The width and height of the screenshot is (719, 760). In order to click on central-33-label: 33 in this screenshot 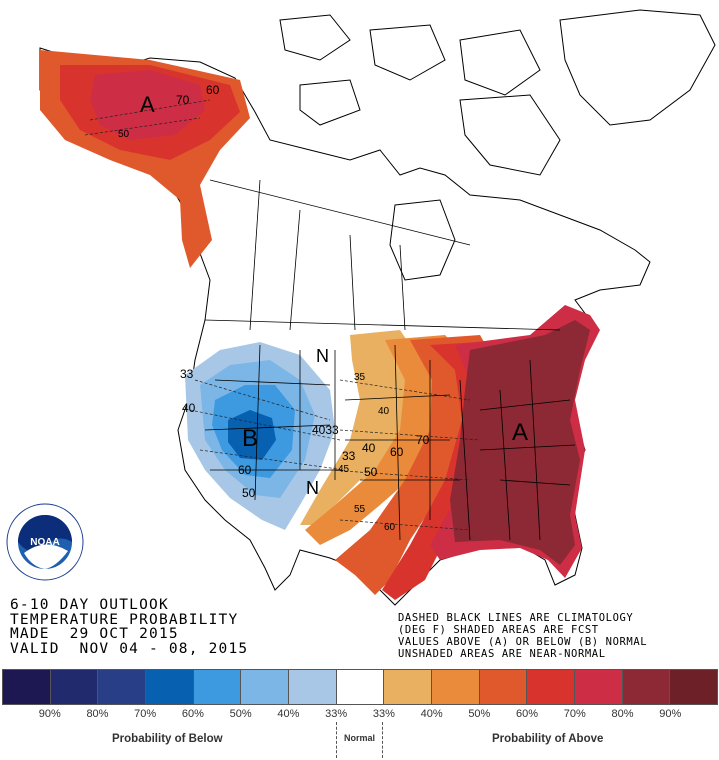, I will do `click(349, 456)`.